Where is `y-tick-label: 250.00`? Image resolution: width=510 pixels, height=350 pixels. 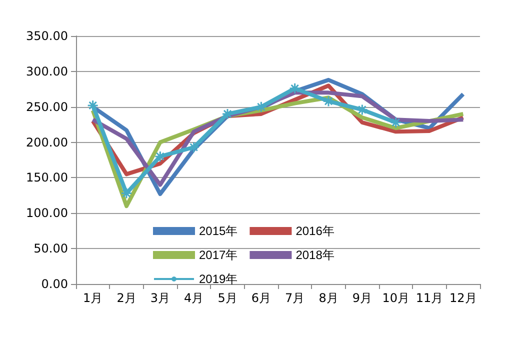
y-tick-label: 250.00 is located at coordinates (47, 107).